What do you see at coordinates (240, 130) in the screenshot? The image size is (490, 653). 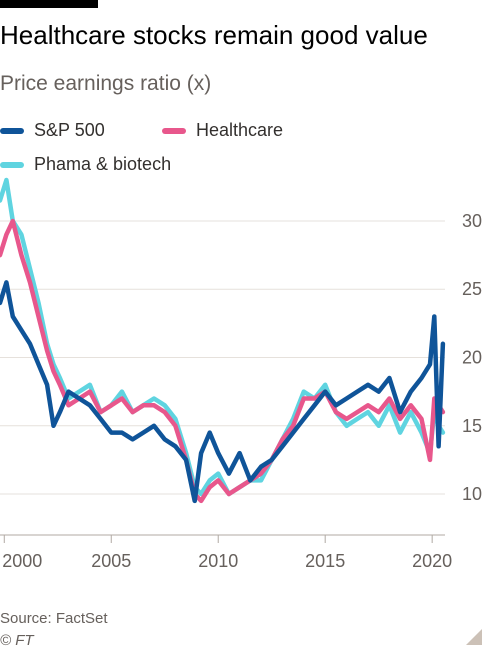 I see `legend-label-healthcare: Healthcare` at bounding box center [240, 130].